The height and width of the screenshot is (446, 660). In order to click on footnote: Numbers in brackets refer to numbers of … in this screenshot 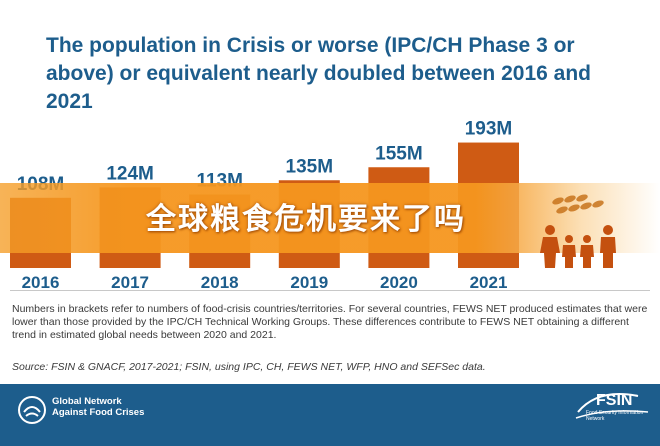, I will do `click(330, 322)`.